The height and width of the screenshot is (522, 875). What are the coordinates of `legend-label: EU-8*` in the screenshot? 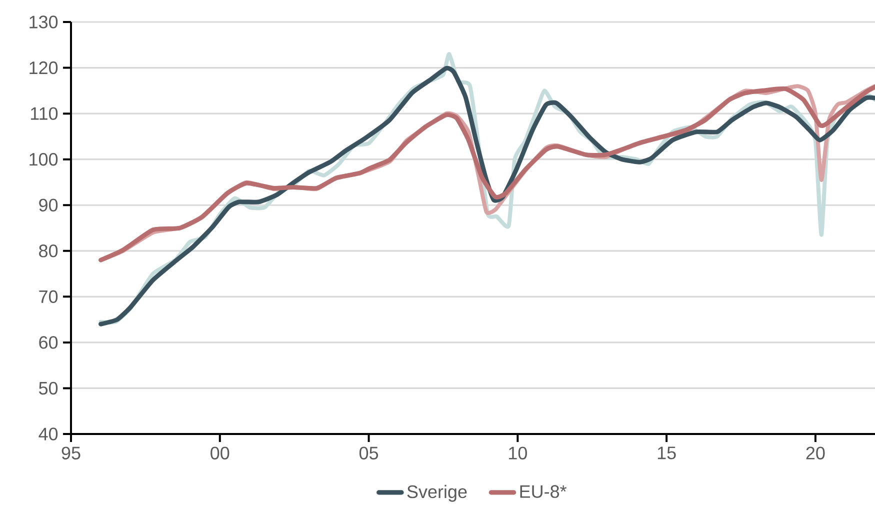 It's located at (543, 491).